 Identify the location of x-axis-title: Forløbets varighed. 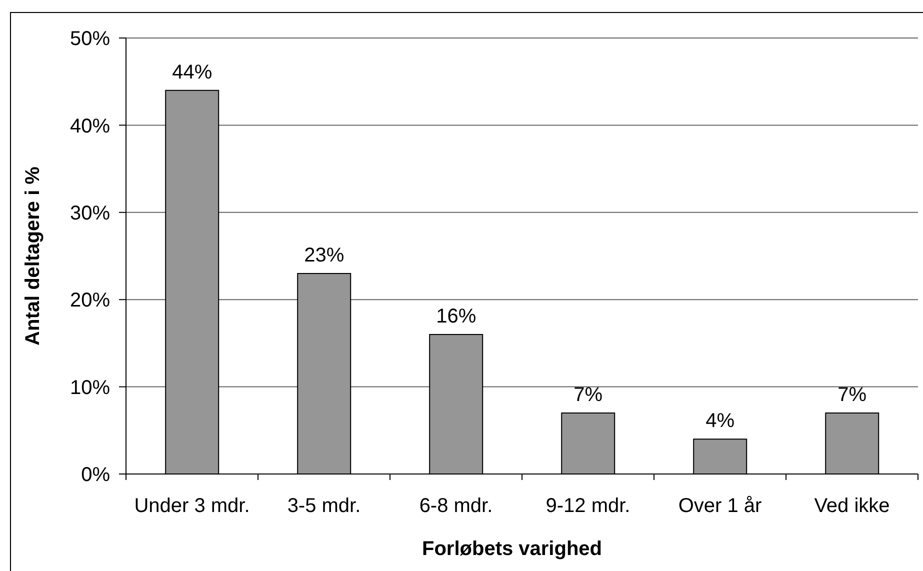
(512, 549).